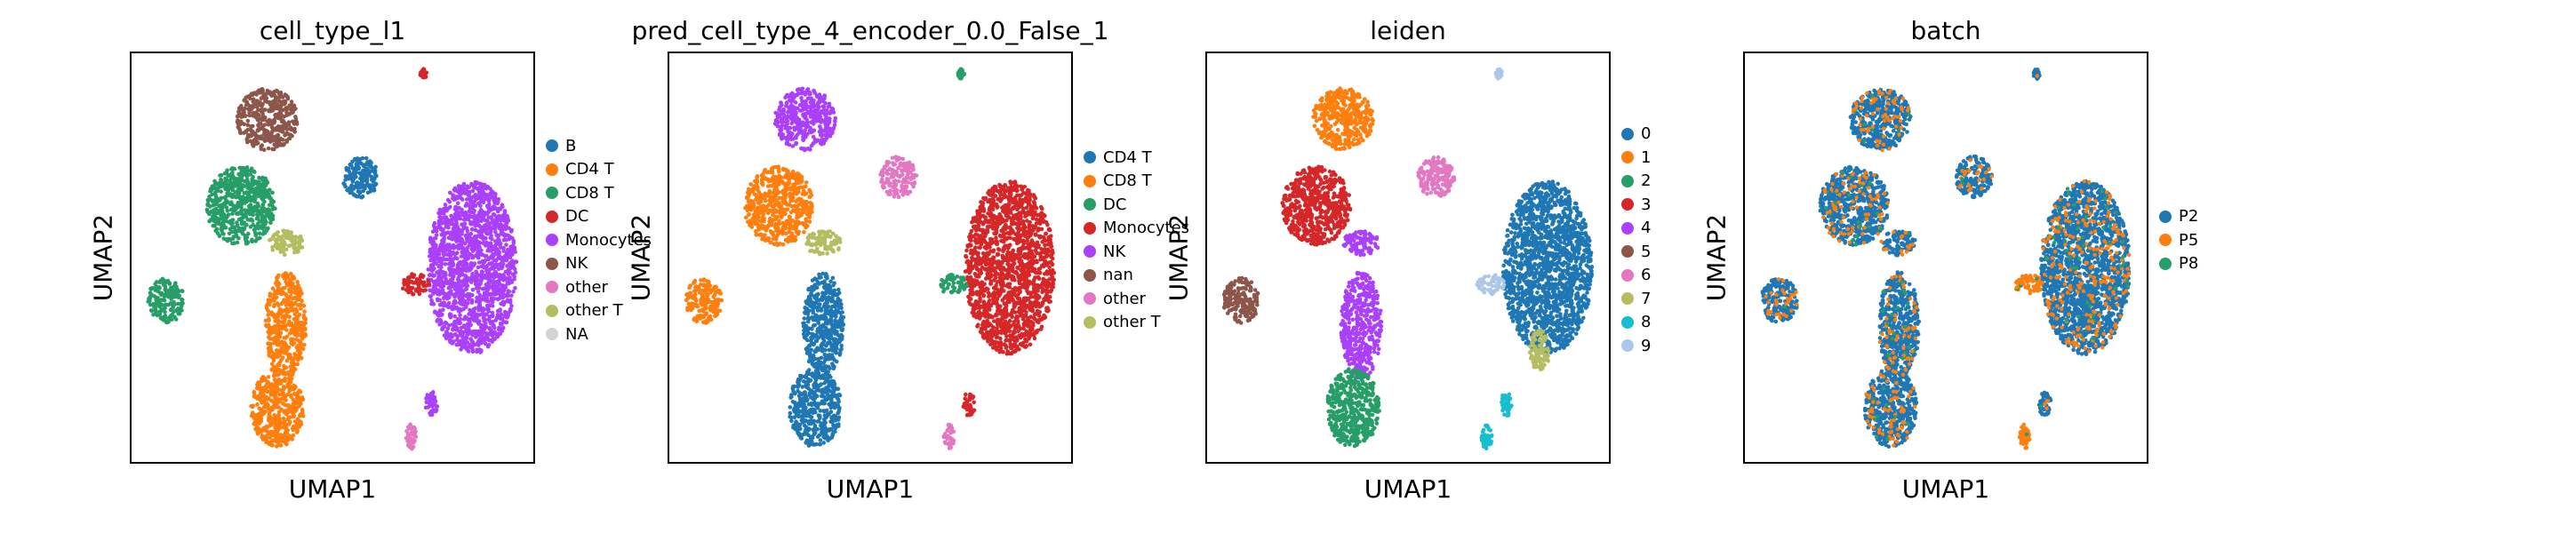  What do you see at coordinates (332, 258) in the screenshot?
I see `plot-area` at bounding box center [332, 258].